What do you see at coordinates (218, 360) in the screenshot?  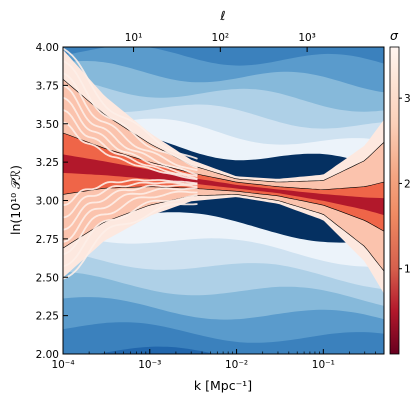 I see `x-axis: 10⁻⁴ 10⁻³ 10⁻² 10⁻¹` at bounding box center [218, 360].